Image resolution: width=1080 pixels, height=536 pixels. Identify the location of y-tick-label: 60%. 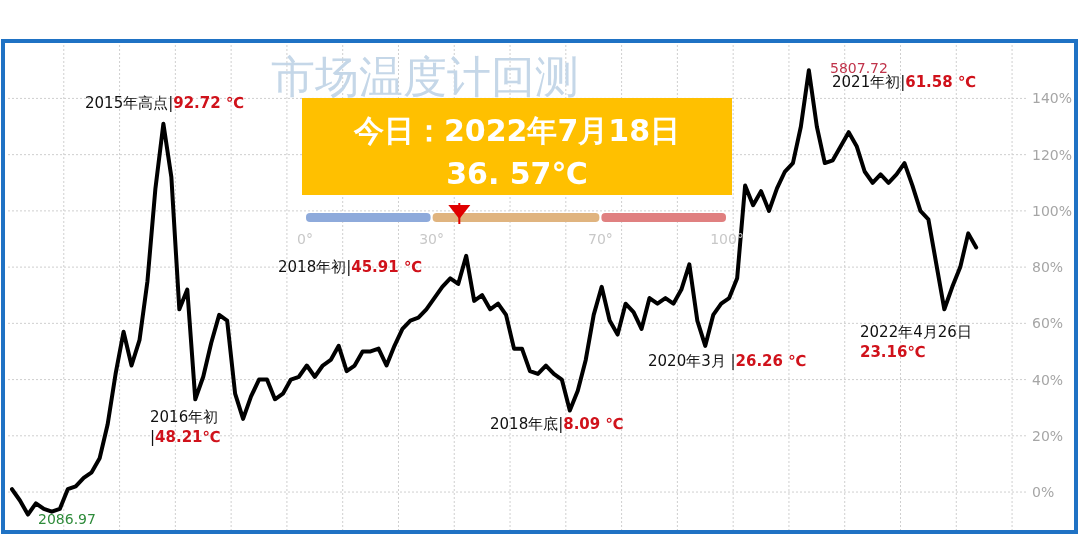
(1048, 323).